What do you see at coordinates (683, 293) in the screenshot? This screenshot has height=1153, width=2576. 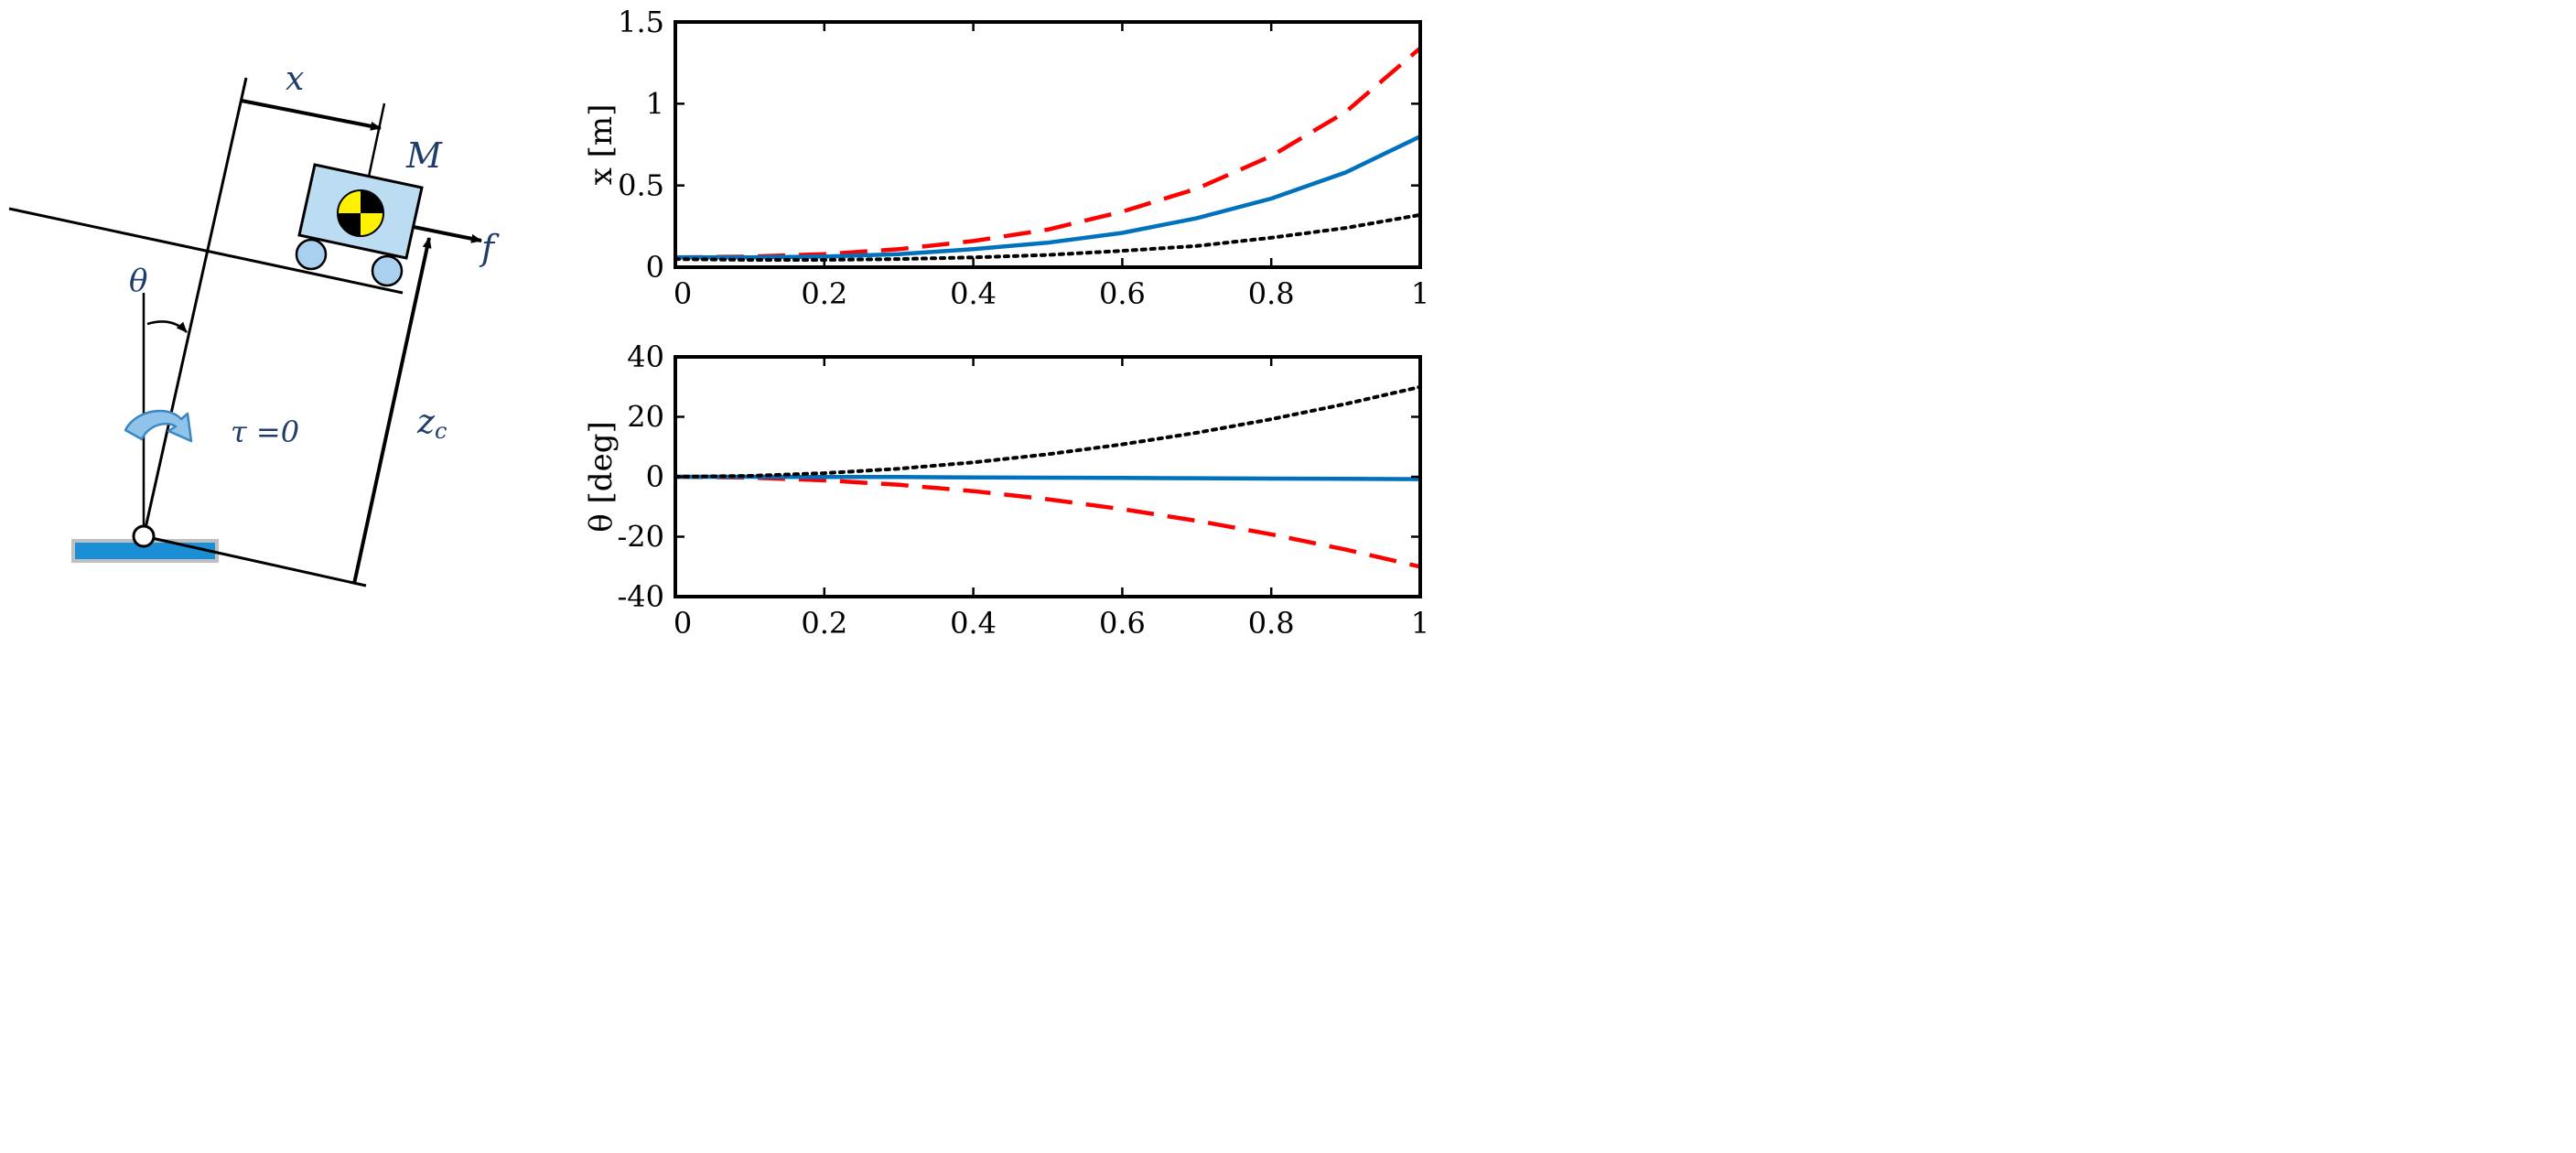 I see `cart-position-xtick-label: 0` at bounding box center [683, 293].